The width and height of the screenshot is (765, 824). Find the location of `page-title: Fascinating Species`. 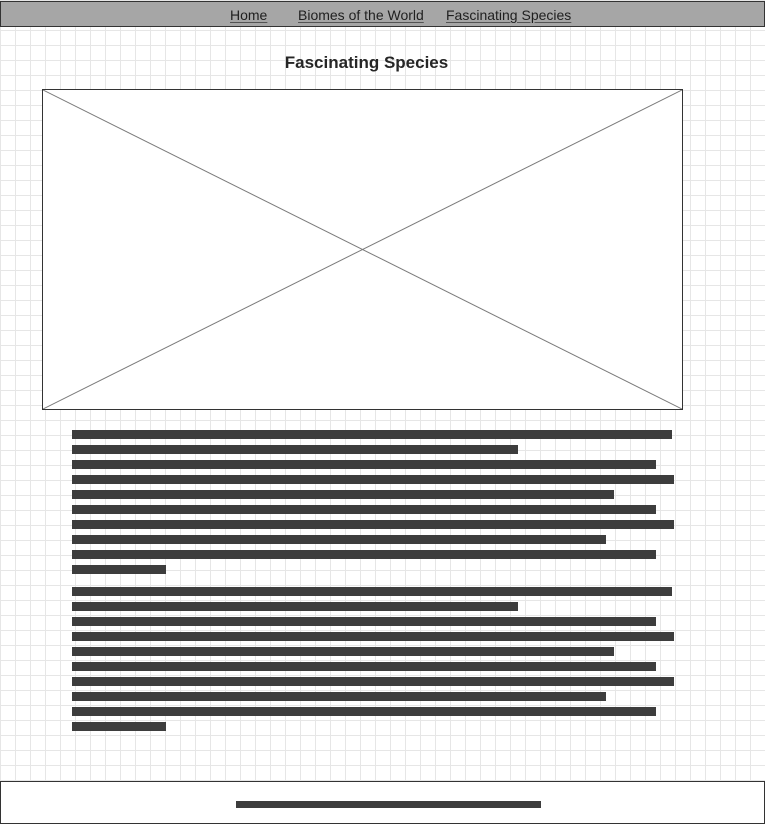

page-title: Fascinating Species is located at coordinates (366, 62).